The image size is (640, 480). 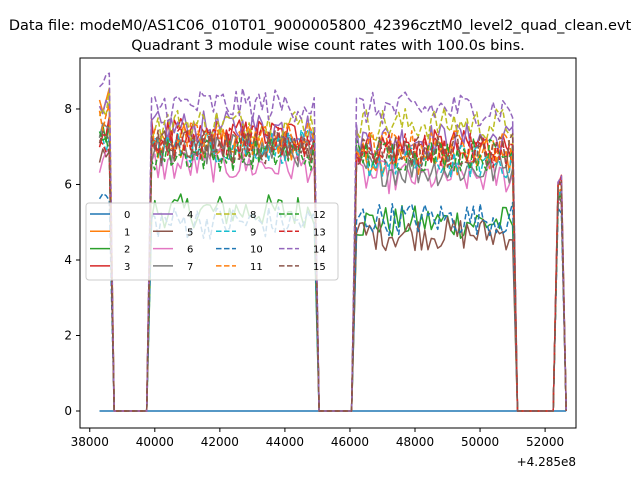 What do you see at coordinates (127, 215) in the screenshot?
I see `legend-label-0: 0` at bounding box center [127, 215].